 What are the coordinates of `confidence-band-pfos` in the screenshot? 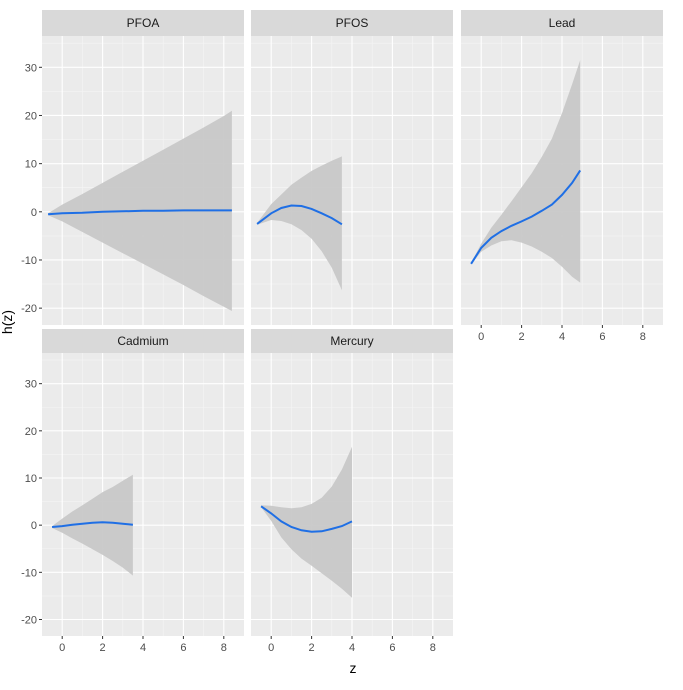 It's located at (299, 223).